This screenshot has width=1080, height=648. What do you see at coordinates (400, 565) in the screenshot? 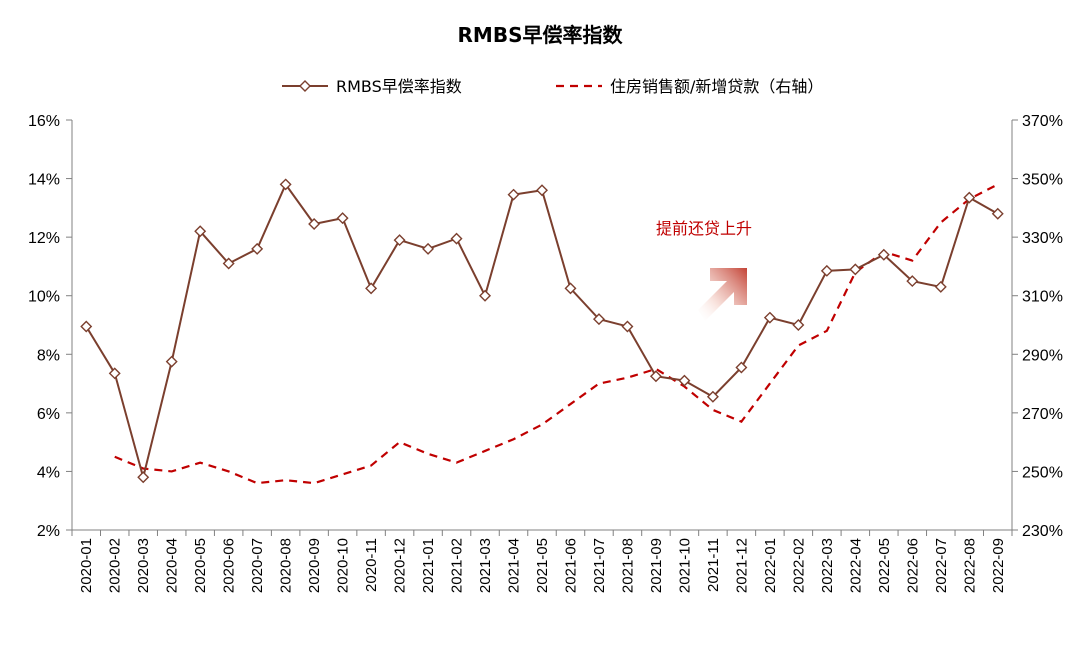
I see `x-tick-label: 2020-12` at bounding box center [400, 565].